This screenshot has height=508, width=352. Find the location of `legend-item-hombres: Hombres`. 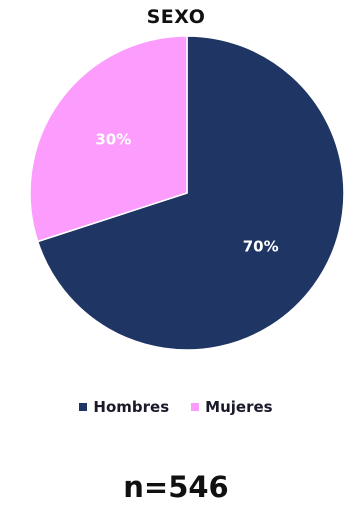

legend-item-hombres: Hombres is located at coordinates (124, 407).